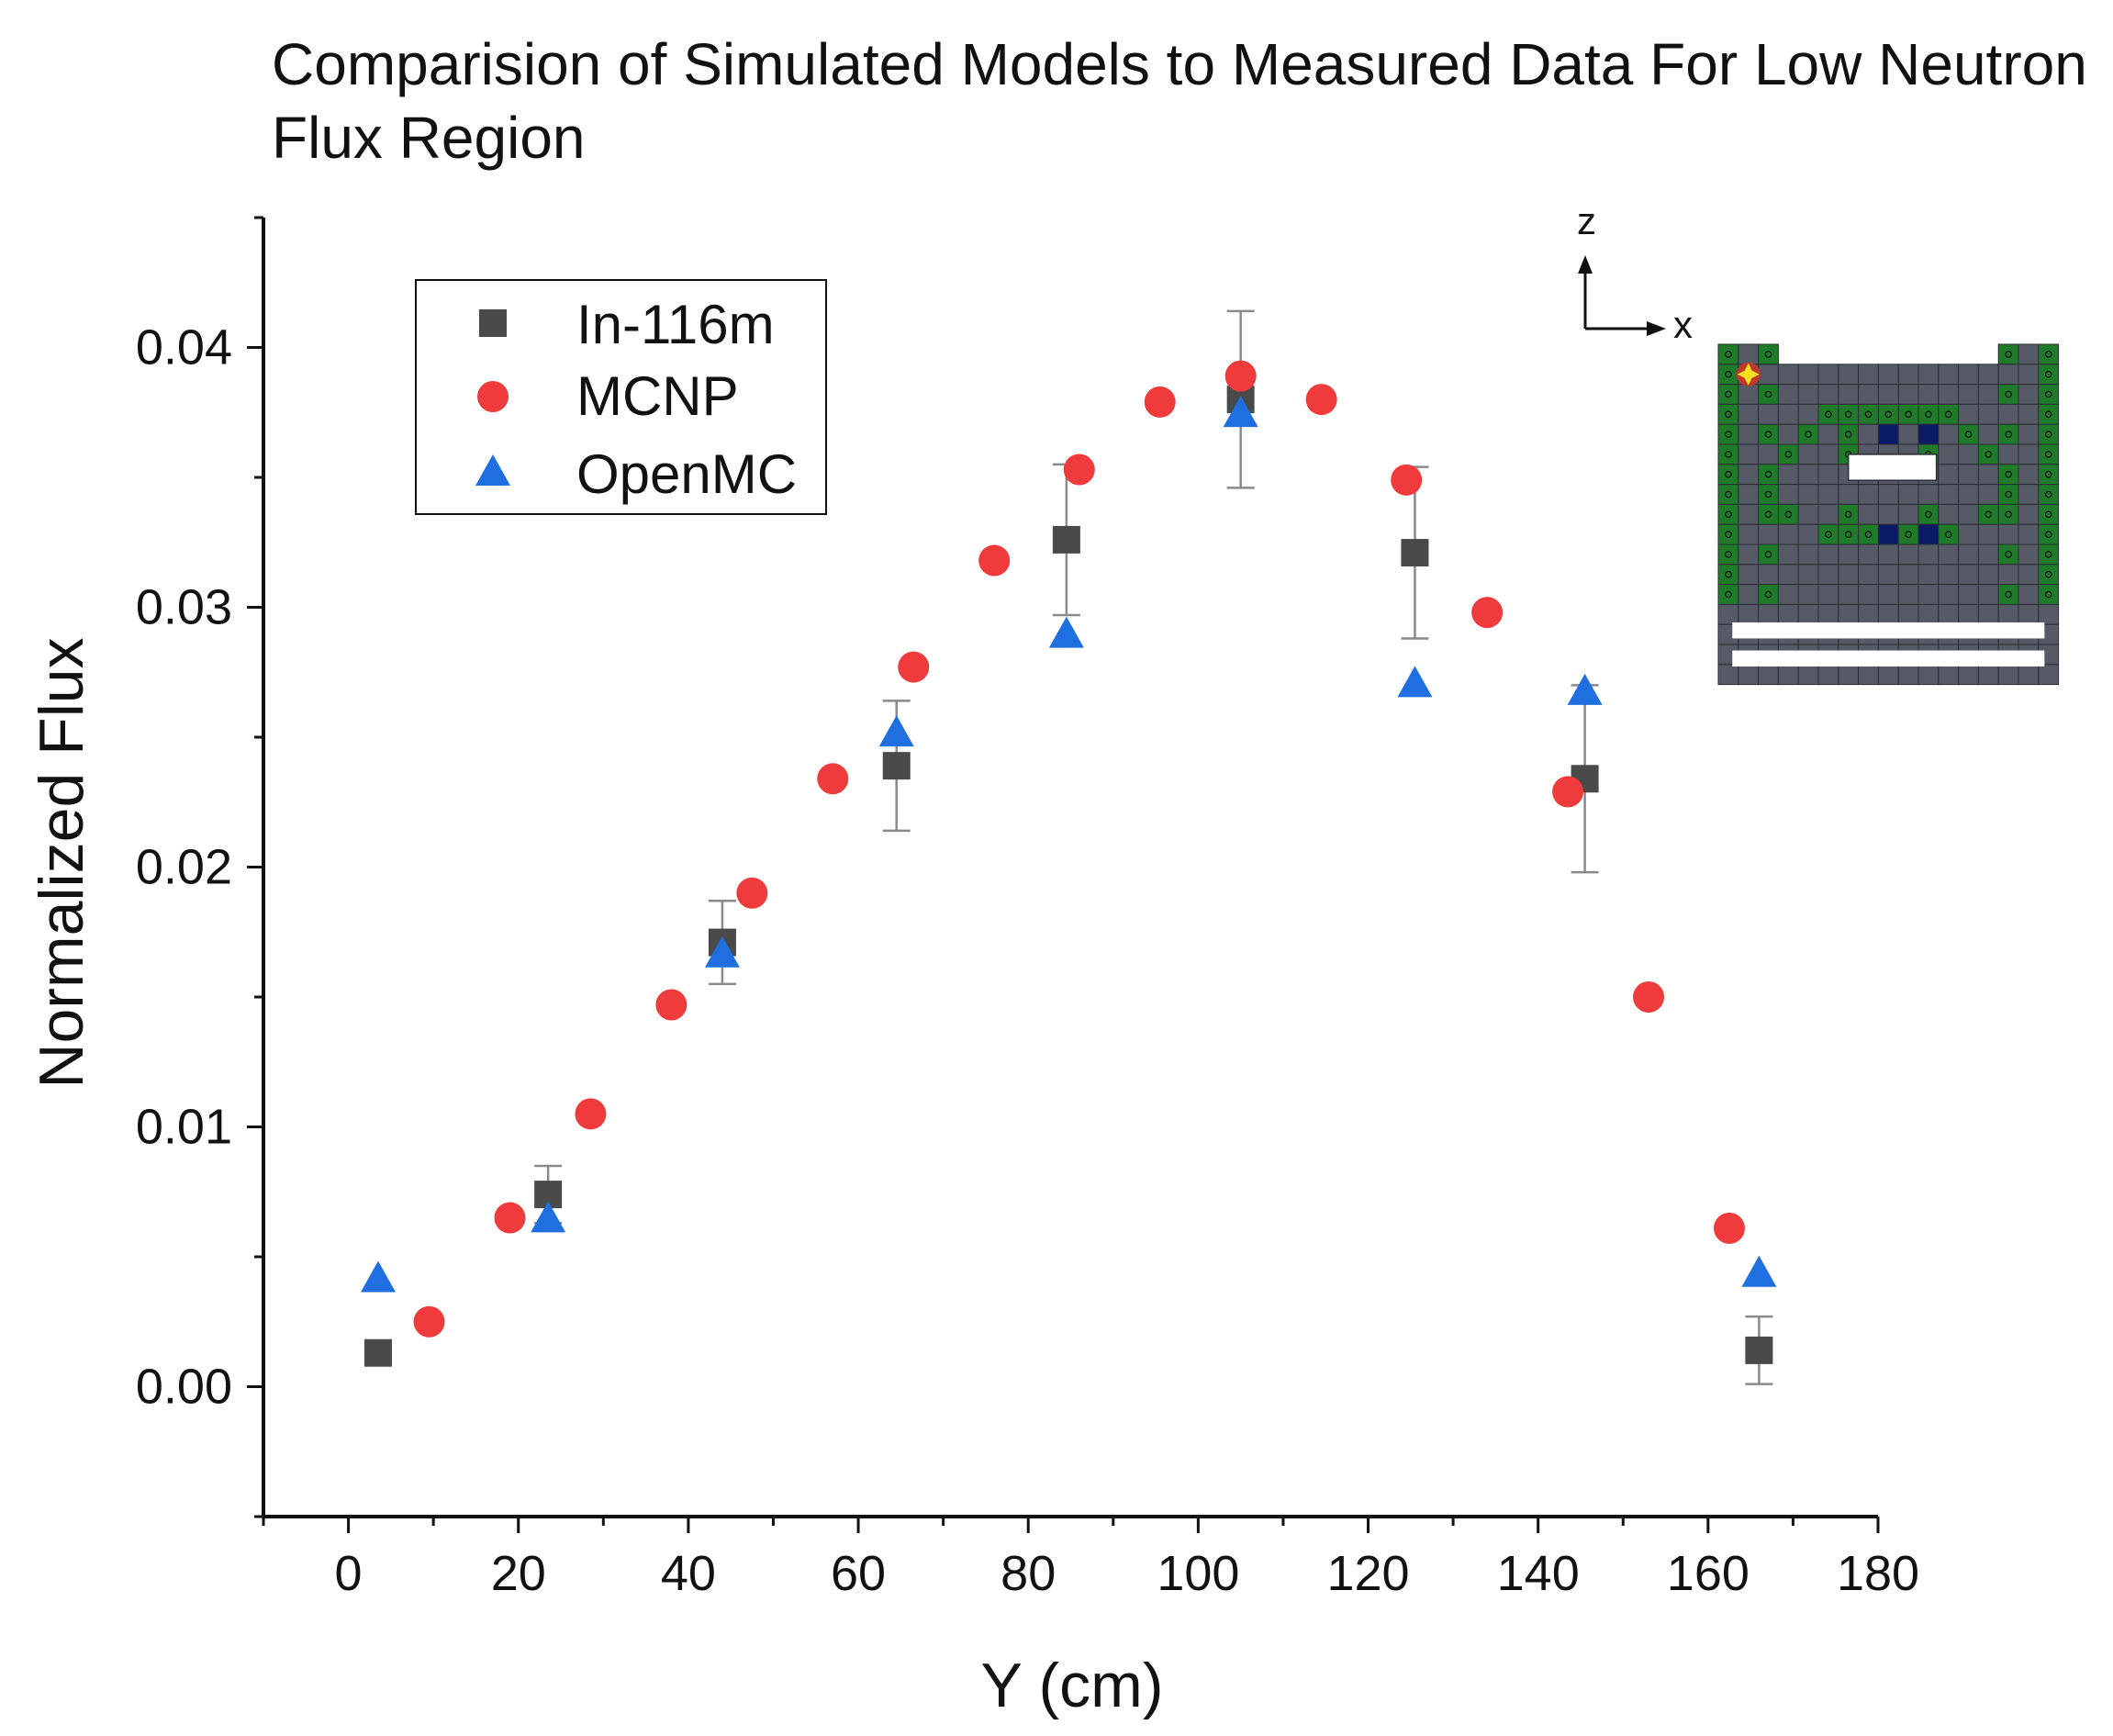  Describe the element at coordinates (1585, 689) in the screenshot. I see `point-openmc` at that location.